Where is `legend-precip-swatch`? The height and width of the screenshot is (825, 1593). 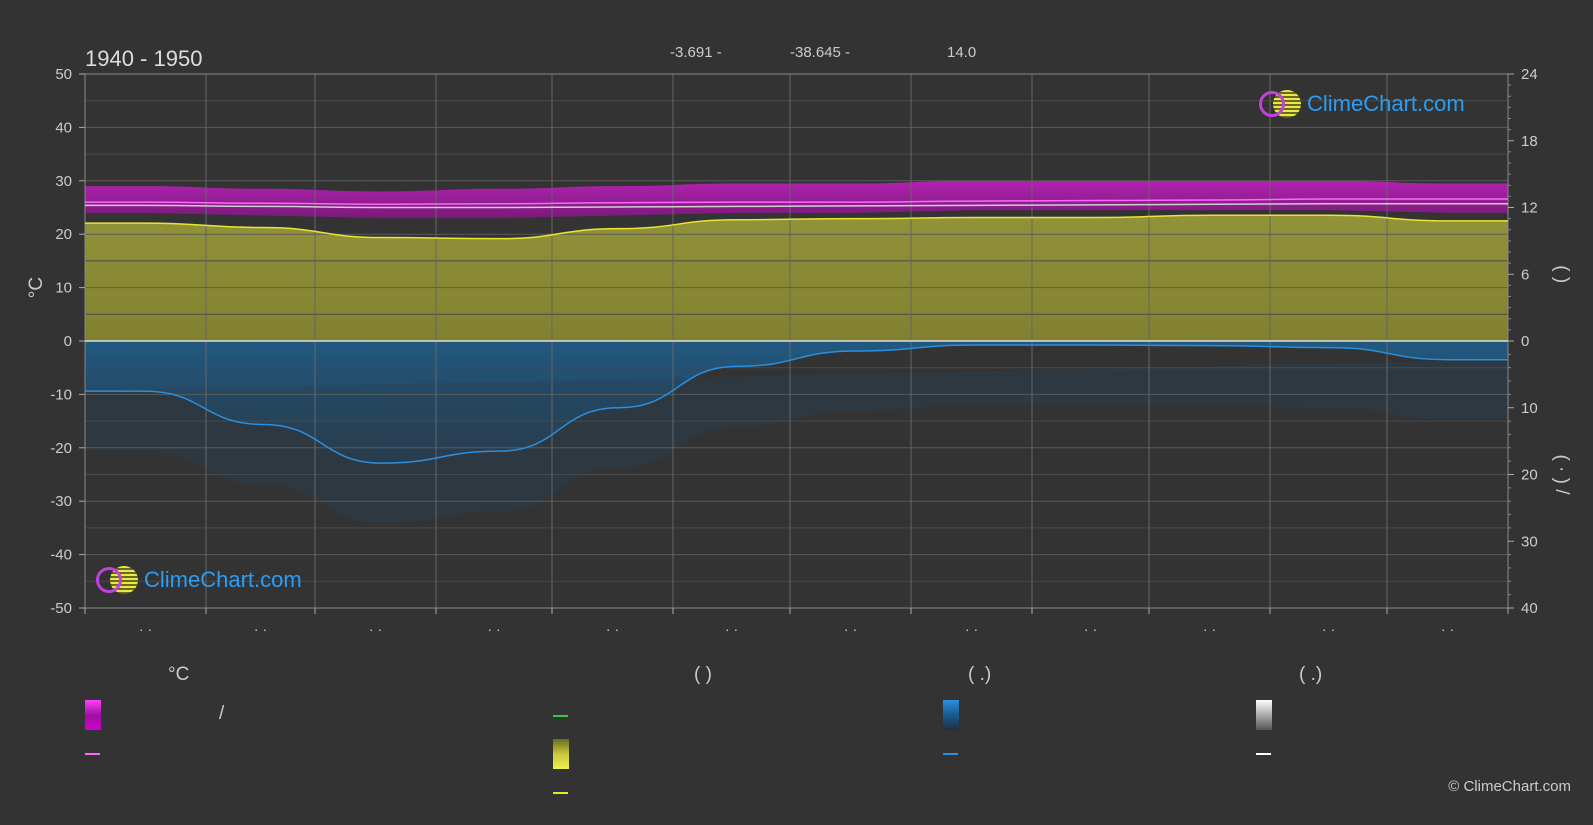
legend-precip-swatch is located at coordinates (951, 715).